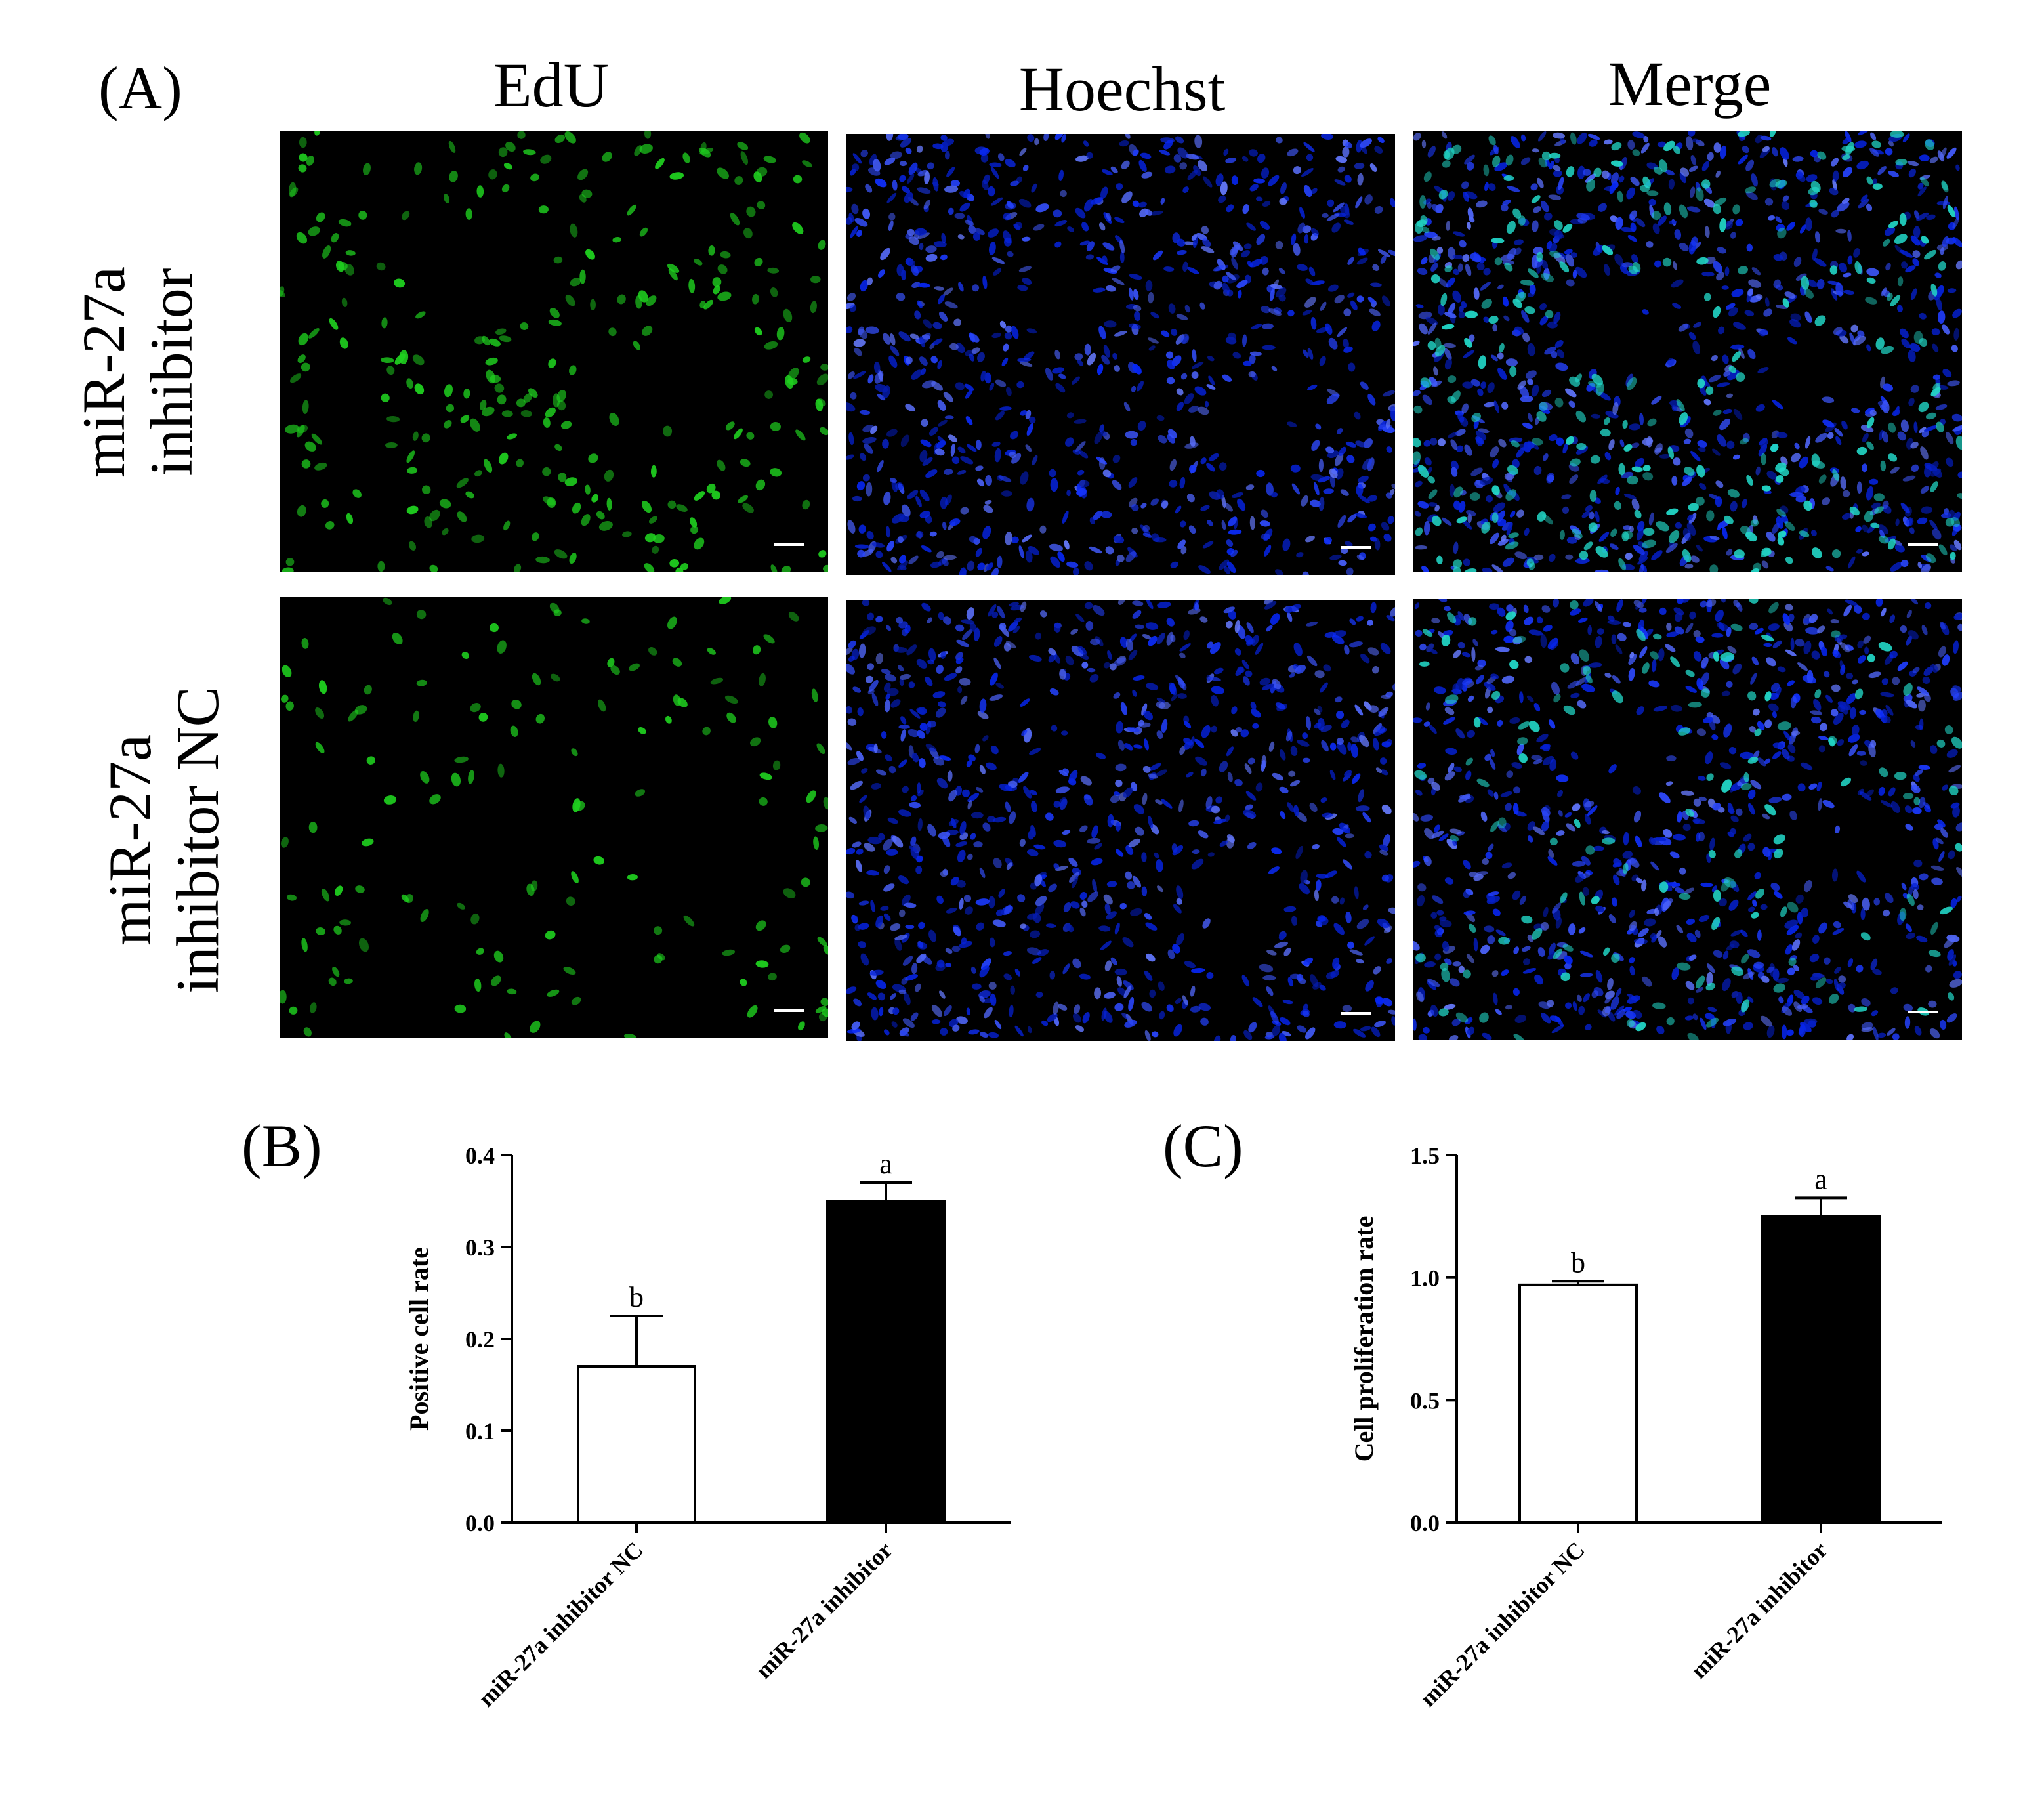 This screenshot has height=1812, width=2044. I want to click on micrograph-edu-inhibitor-nc, so click(554, 817).